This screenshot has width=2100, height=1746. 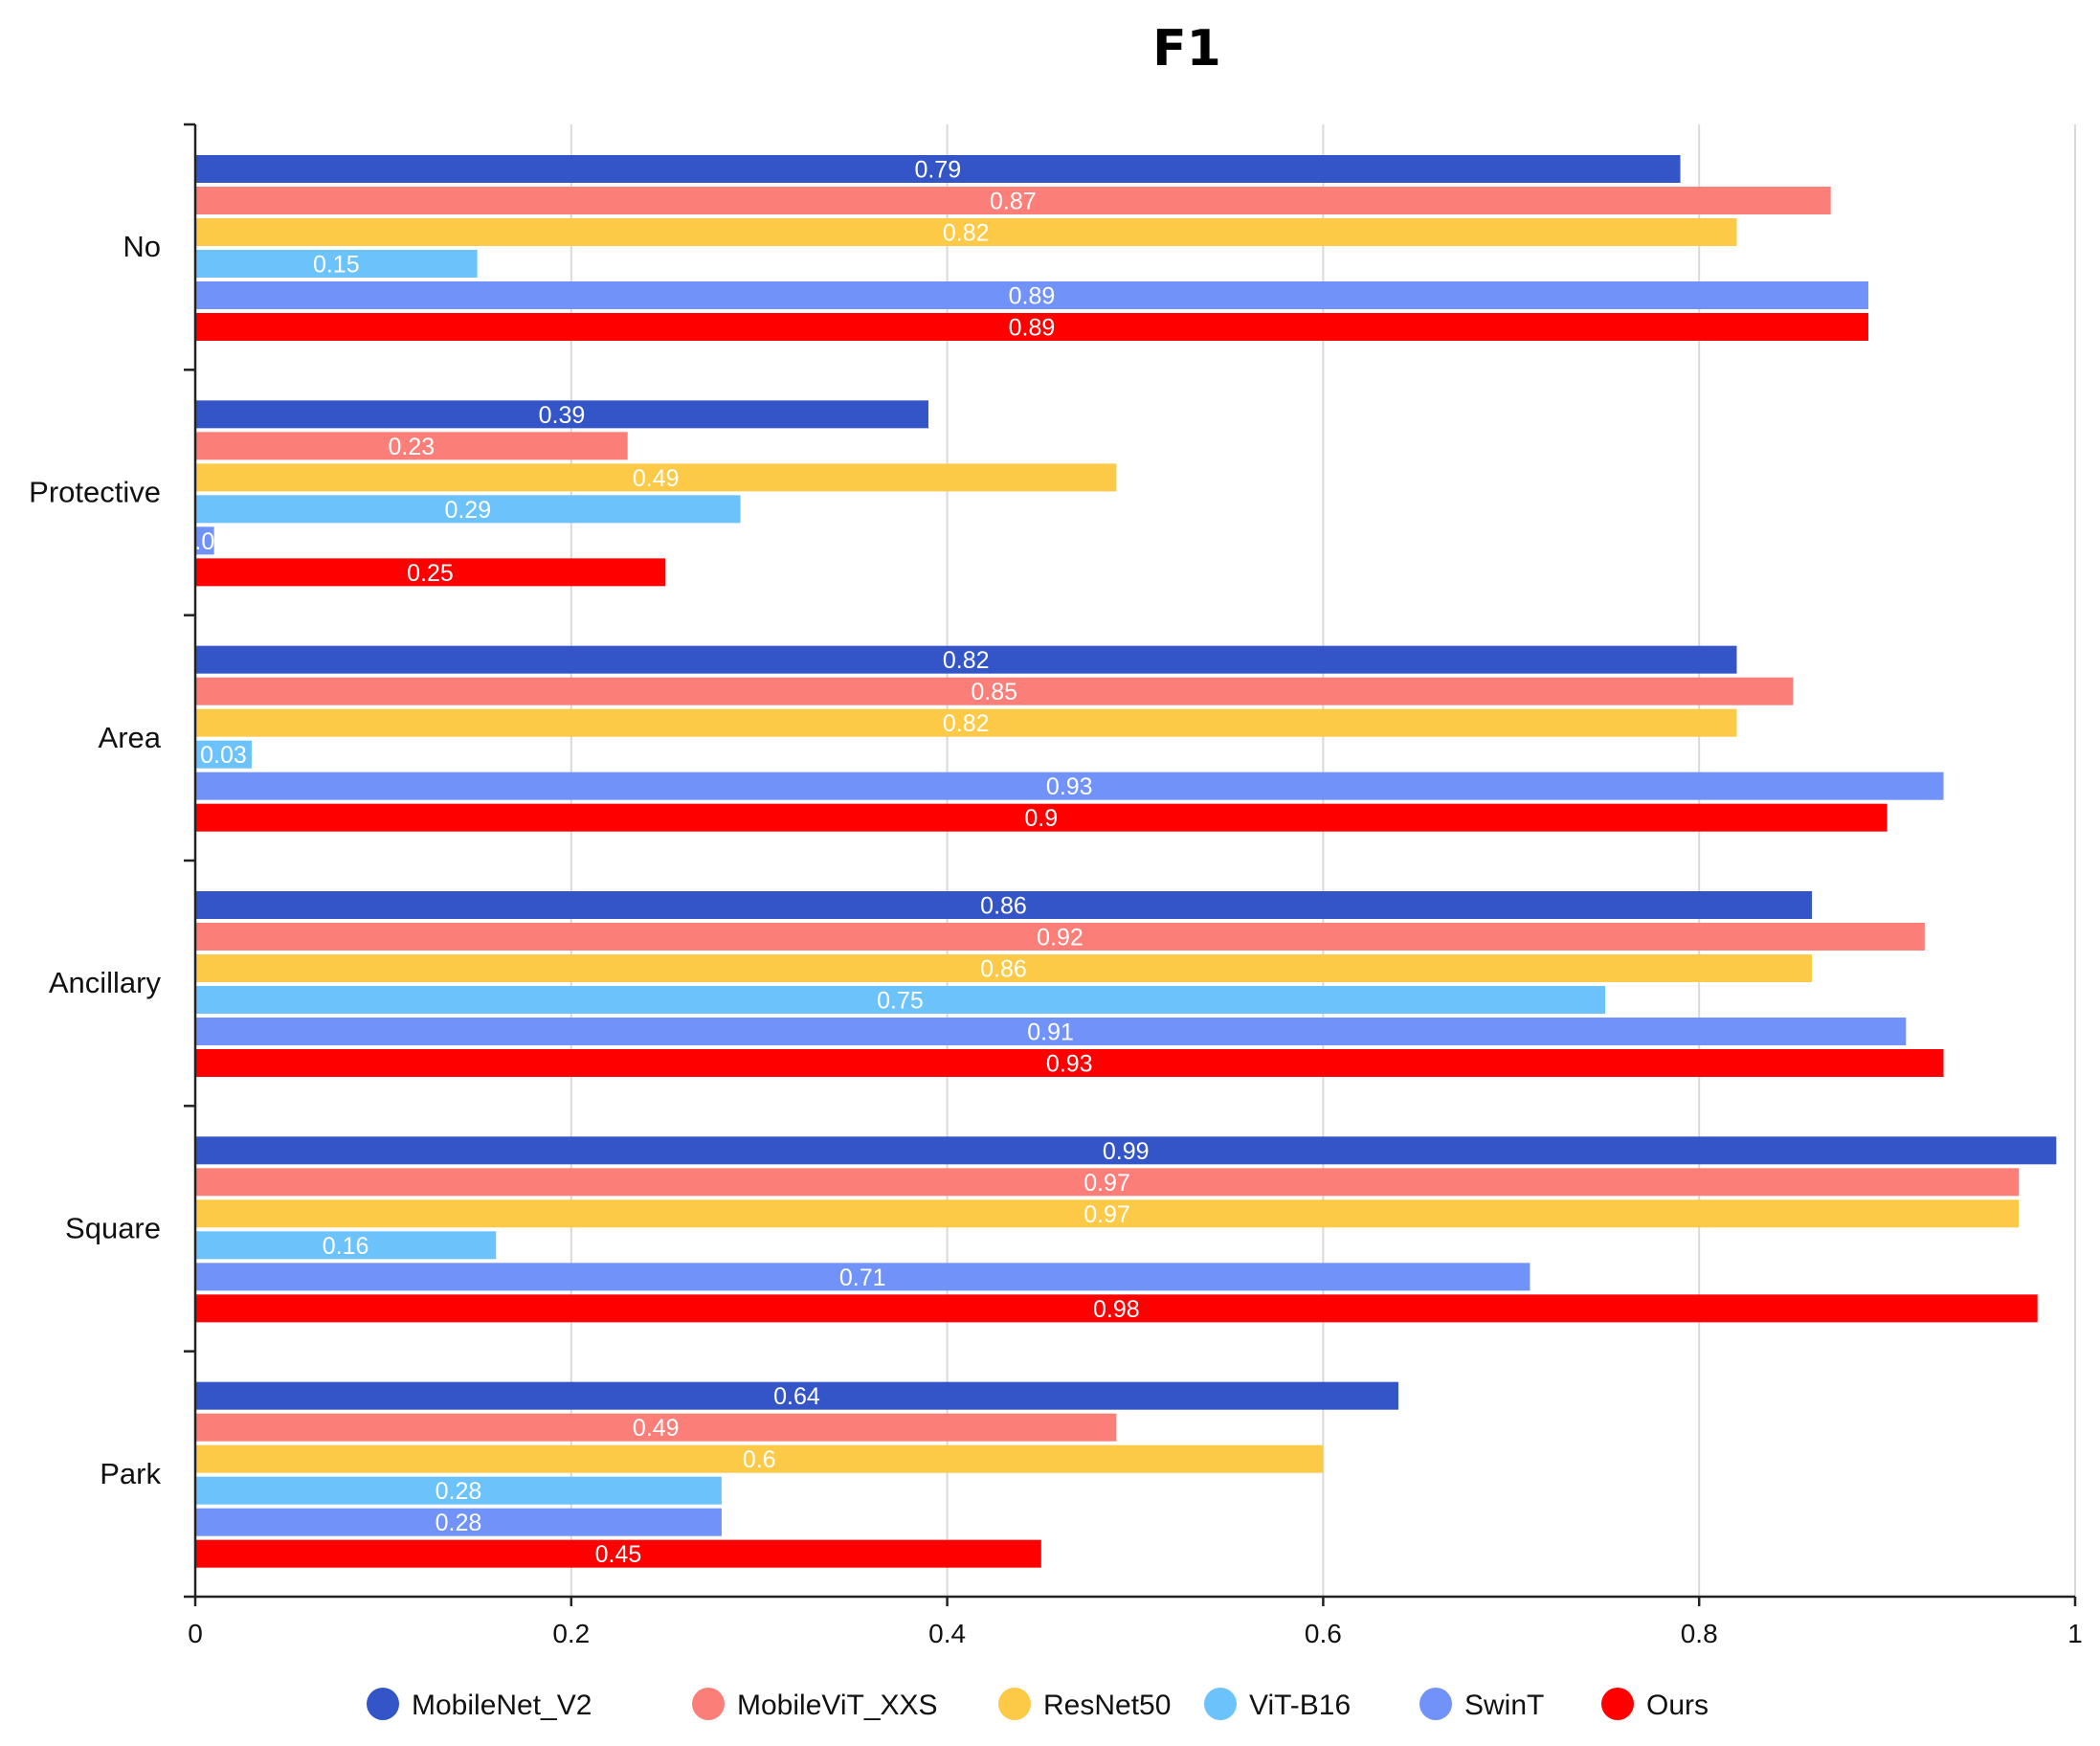 I want to click on bar-value-label: 0.91, so click(x=1050, y=1032).